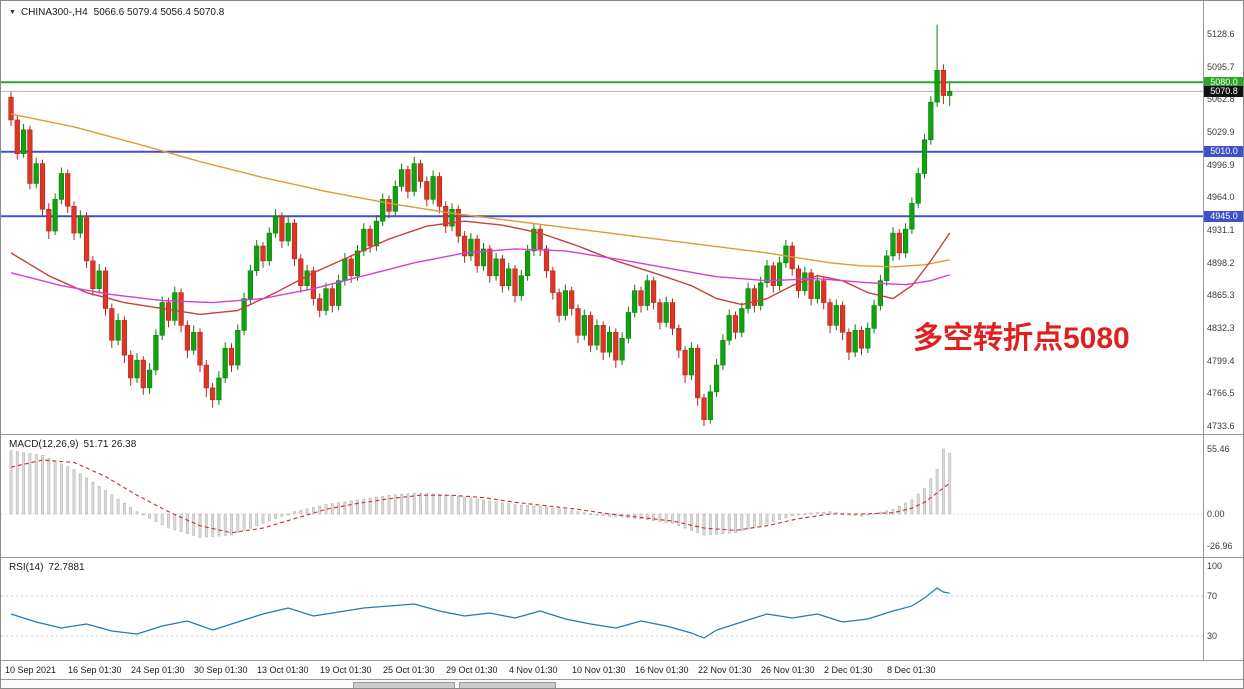  Describe the element at coordinates (848, 670) in the screenshot. I see `time-axis-label: 2 Dec 01:30` at that location.